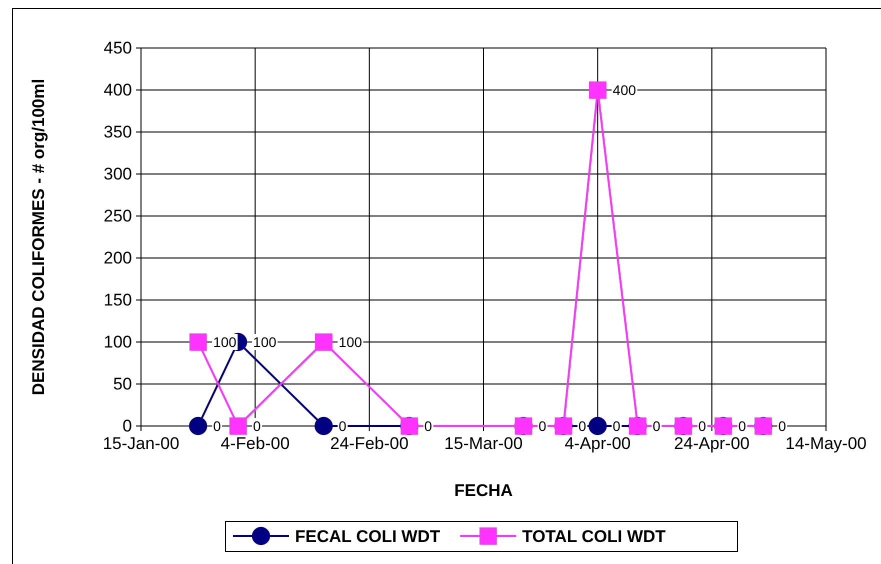 The image size is (881, 564). What do you see at coordinates (483, 444) in the screenshot?
I see `x-tick-label: 15-Mar-00` at bounding box center [483, 444].